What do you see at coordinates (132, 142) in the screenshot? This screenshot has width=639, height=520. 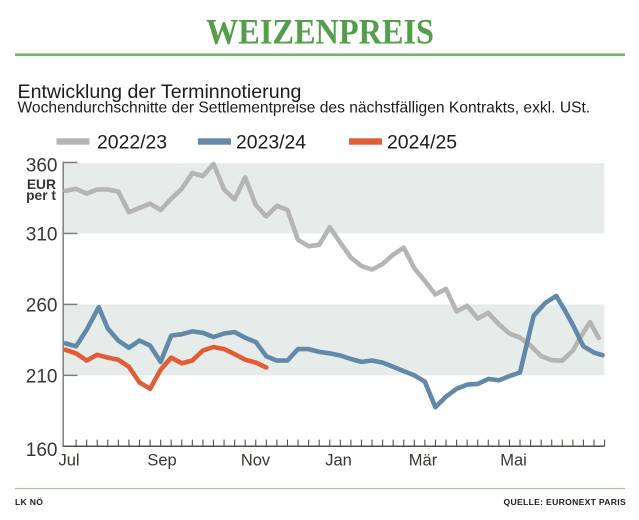 I see `svg-text: 2022/23` at bounding box center [132, 142].